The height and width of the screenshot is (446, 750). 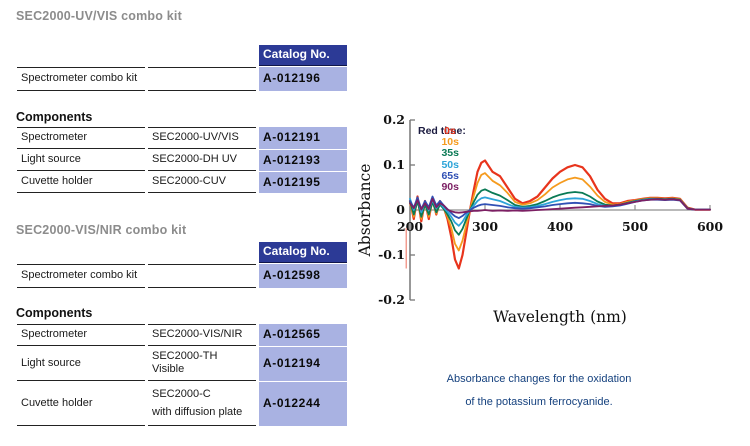 I want to click on svg-text: 50s, so click(x=450, y=165).